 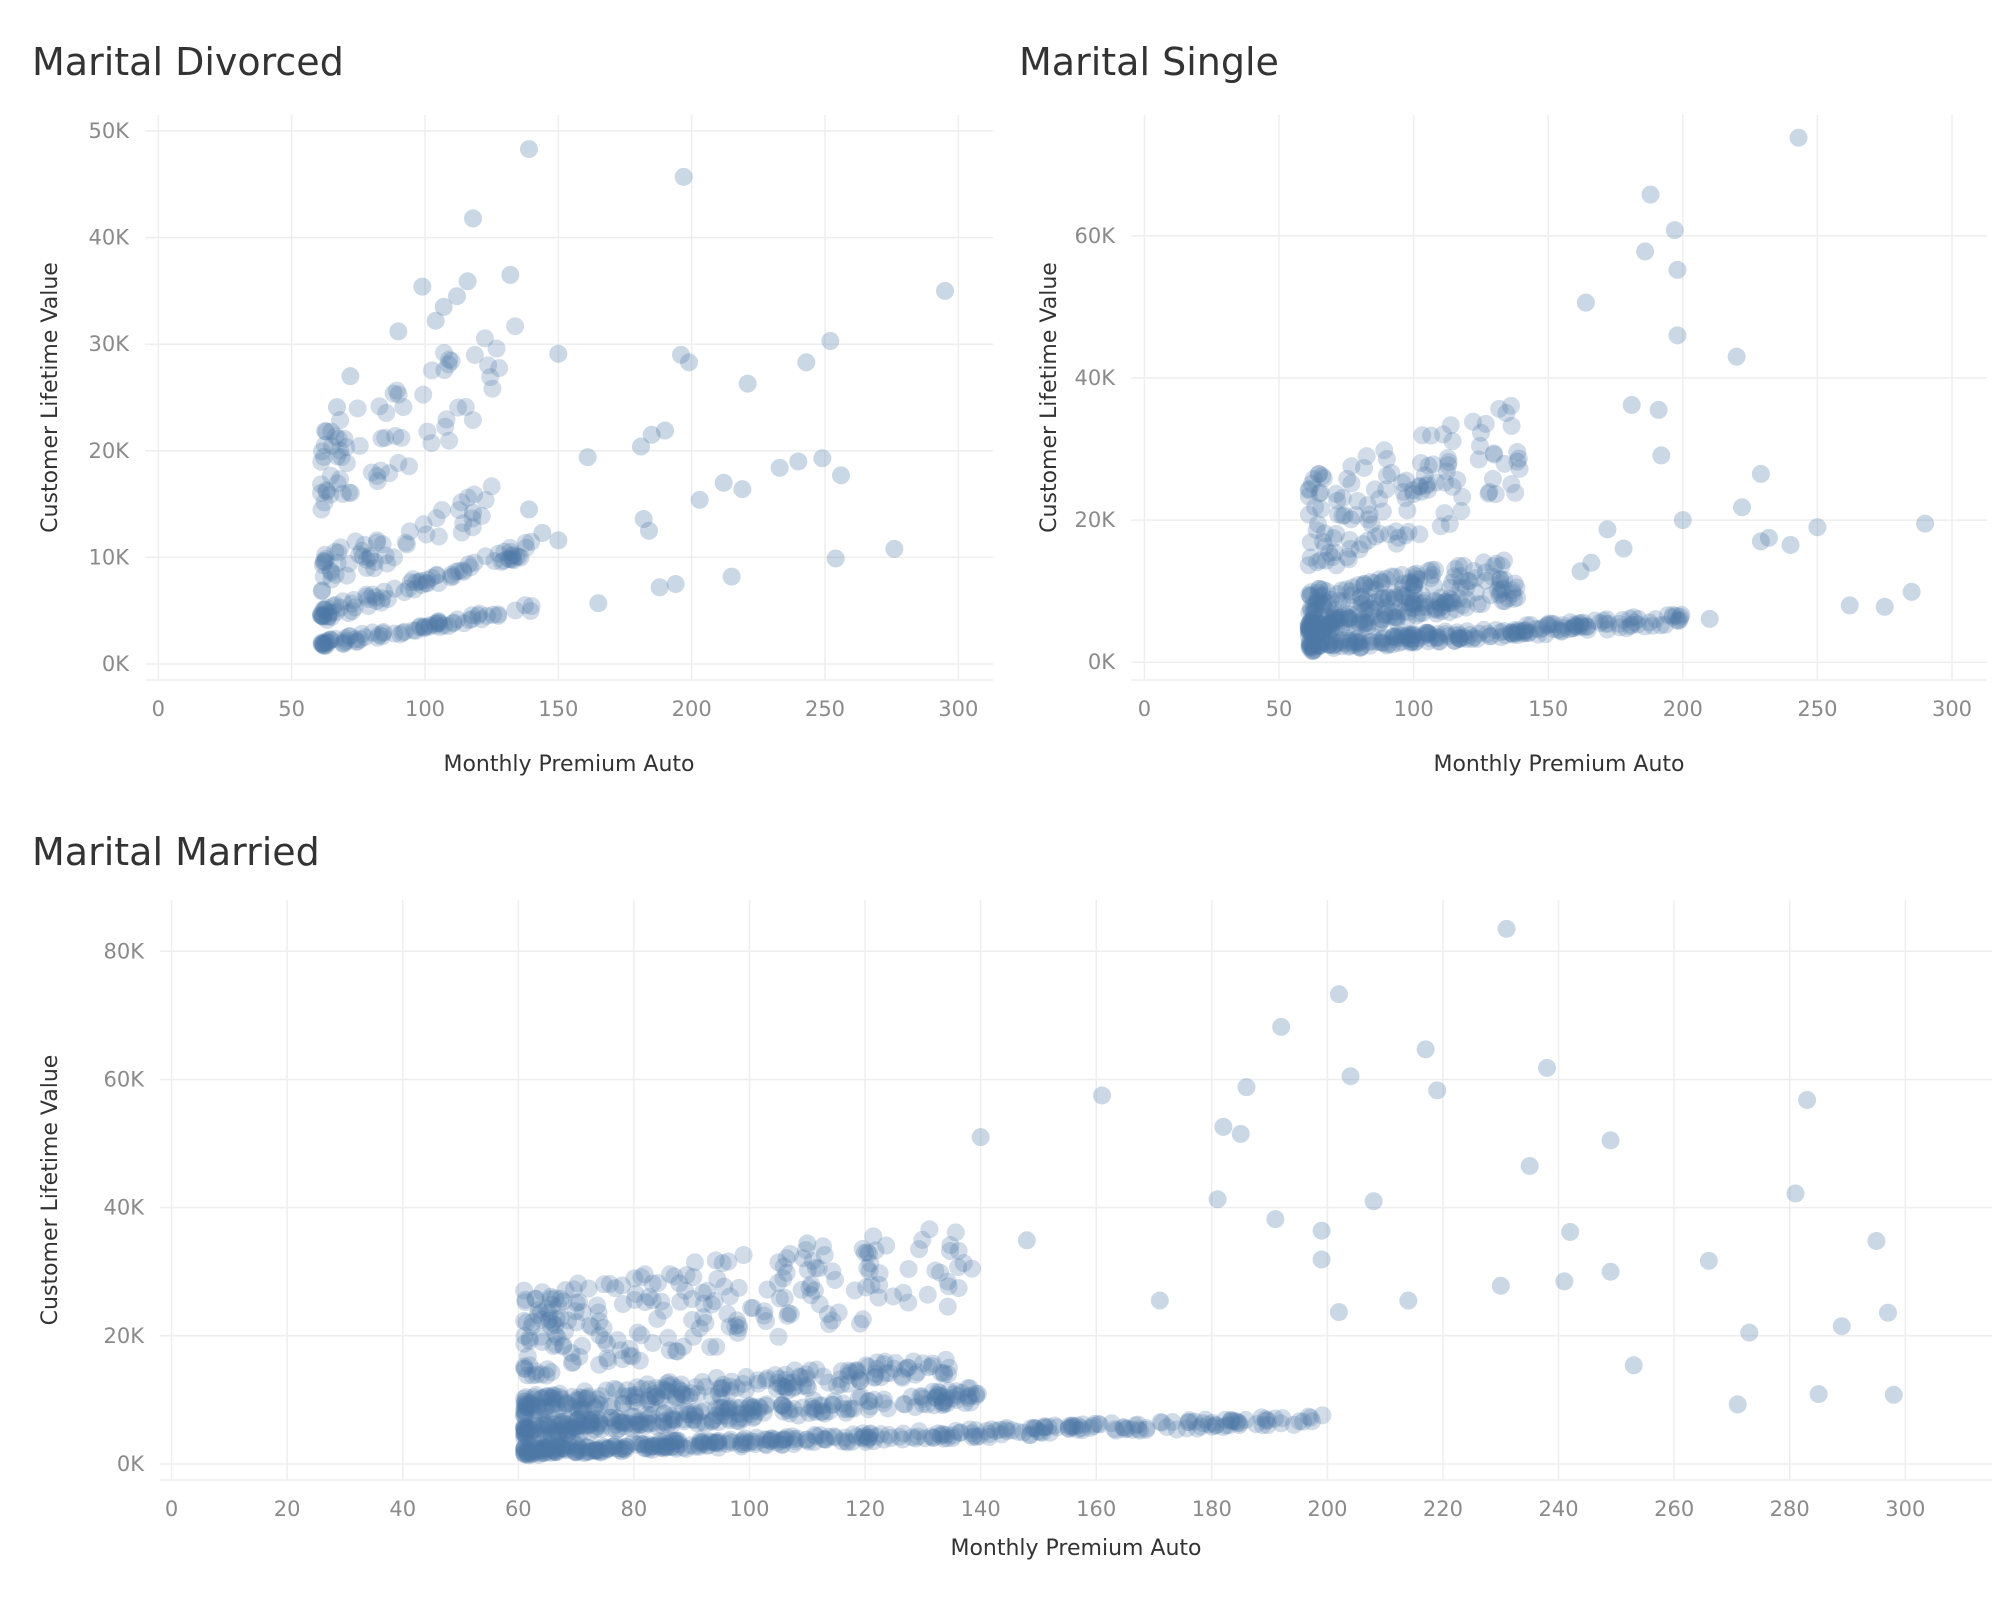 I want to click on y-tick-label: 0K, so click(x=116, y=664).